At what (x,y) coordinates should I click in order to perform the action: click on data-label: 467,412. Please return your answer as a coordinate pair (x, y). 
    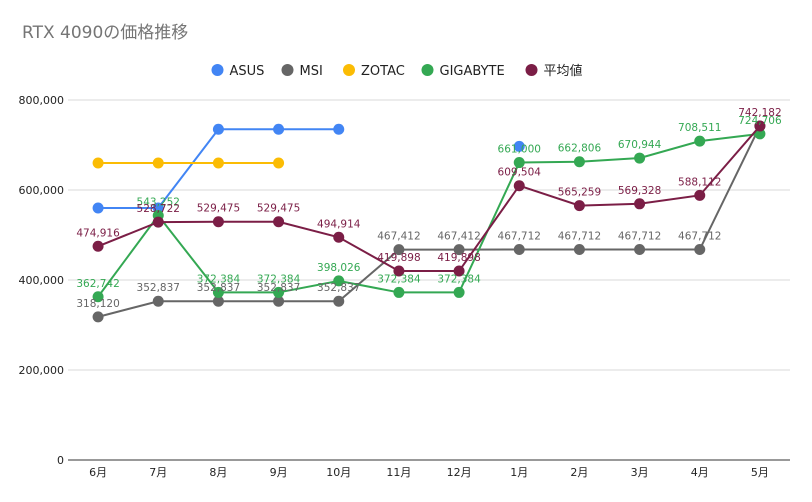
    Looking at the image, I should click on (458, 237).